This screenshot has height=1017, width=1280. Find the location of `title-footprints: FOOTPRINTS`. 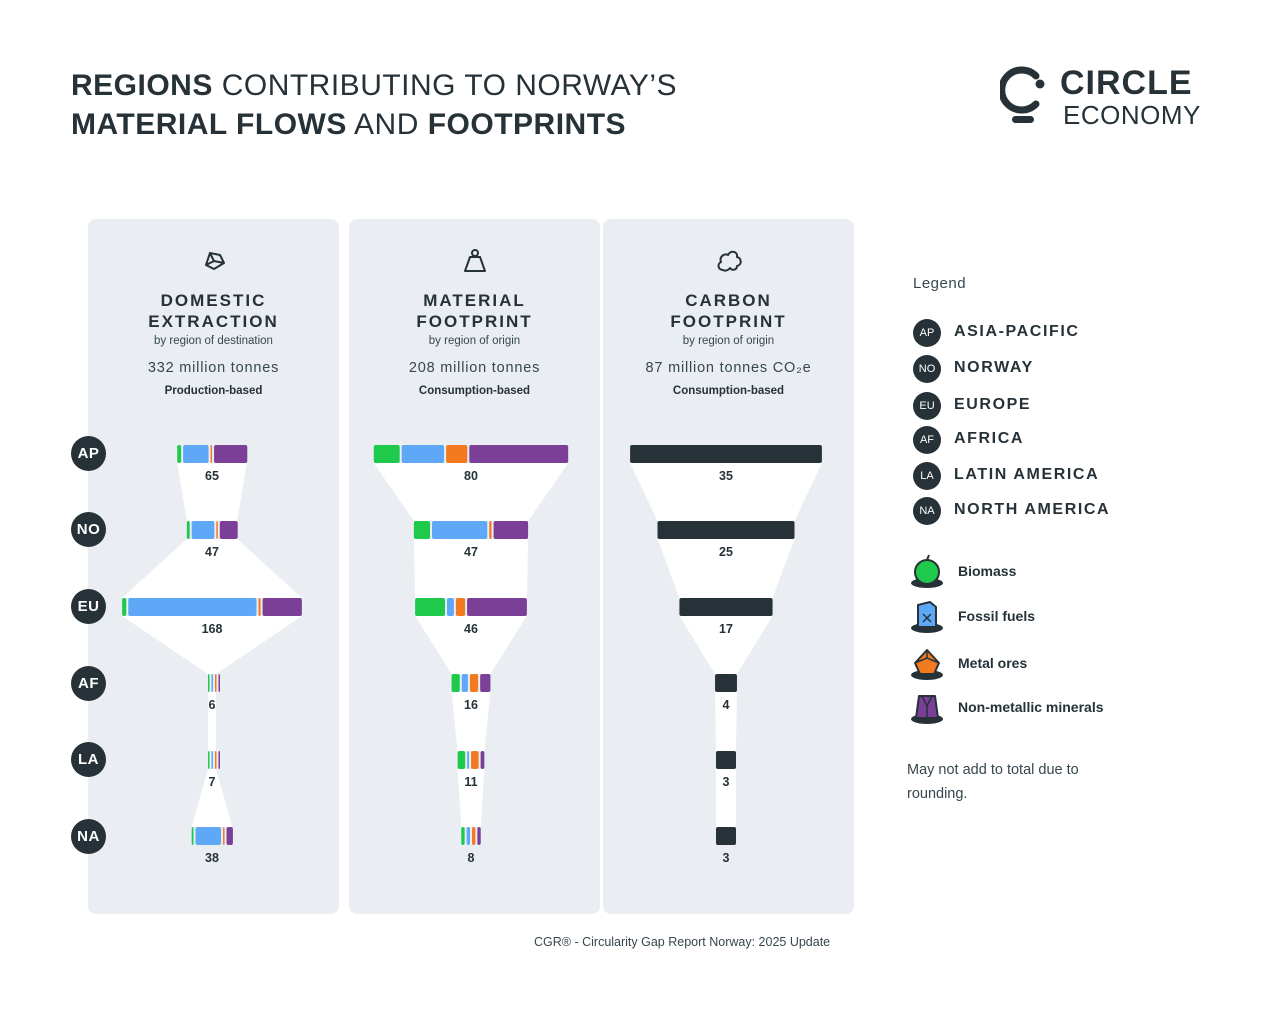

title-footprints: FOOTPRINTS is located at coordinates (527, 124).